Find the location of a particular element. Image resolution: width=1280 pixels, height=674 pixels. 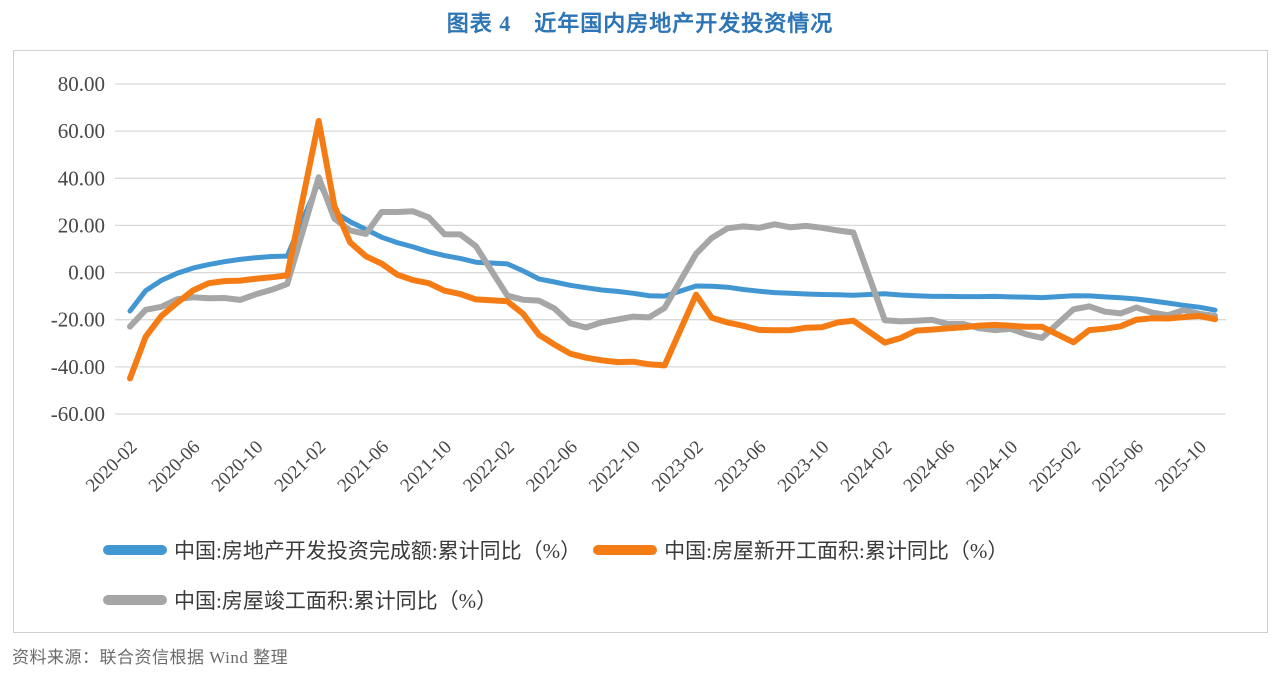

y-tick-label: 0.00 is located at coordinates (86, 273).